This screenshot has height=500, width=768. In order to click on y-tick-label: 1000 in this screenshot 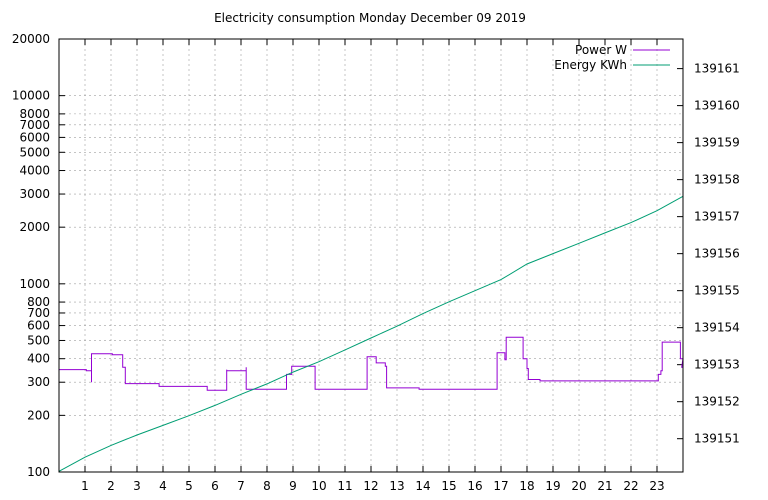, I will do `click(34, 284)`.